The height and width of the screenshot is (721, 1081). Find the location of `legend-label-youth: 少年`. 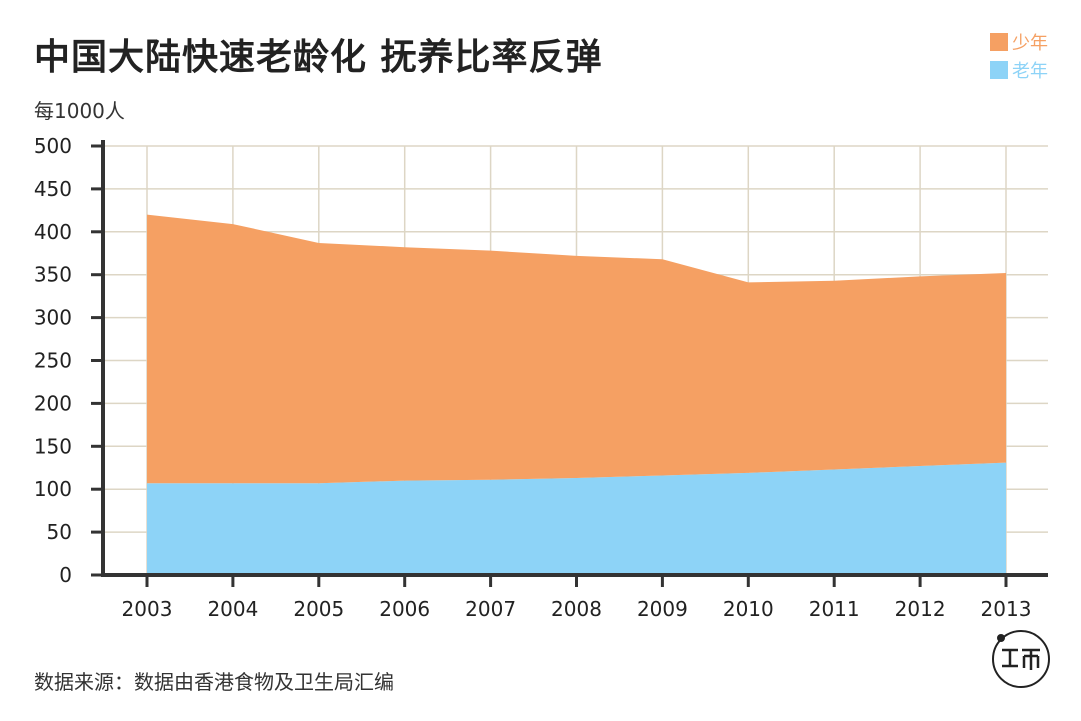

legend-label-youth: 少年 is located at coordinates (1030, 43).